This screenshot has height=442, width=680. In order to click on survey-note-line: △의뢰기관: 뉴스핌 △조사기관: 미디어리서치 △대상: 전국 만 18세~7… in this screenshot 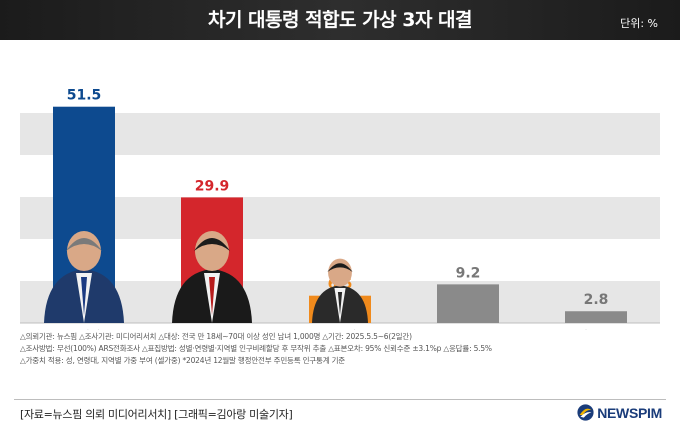, I will do `click(216, 336)`.